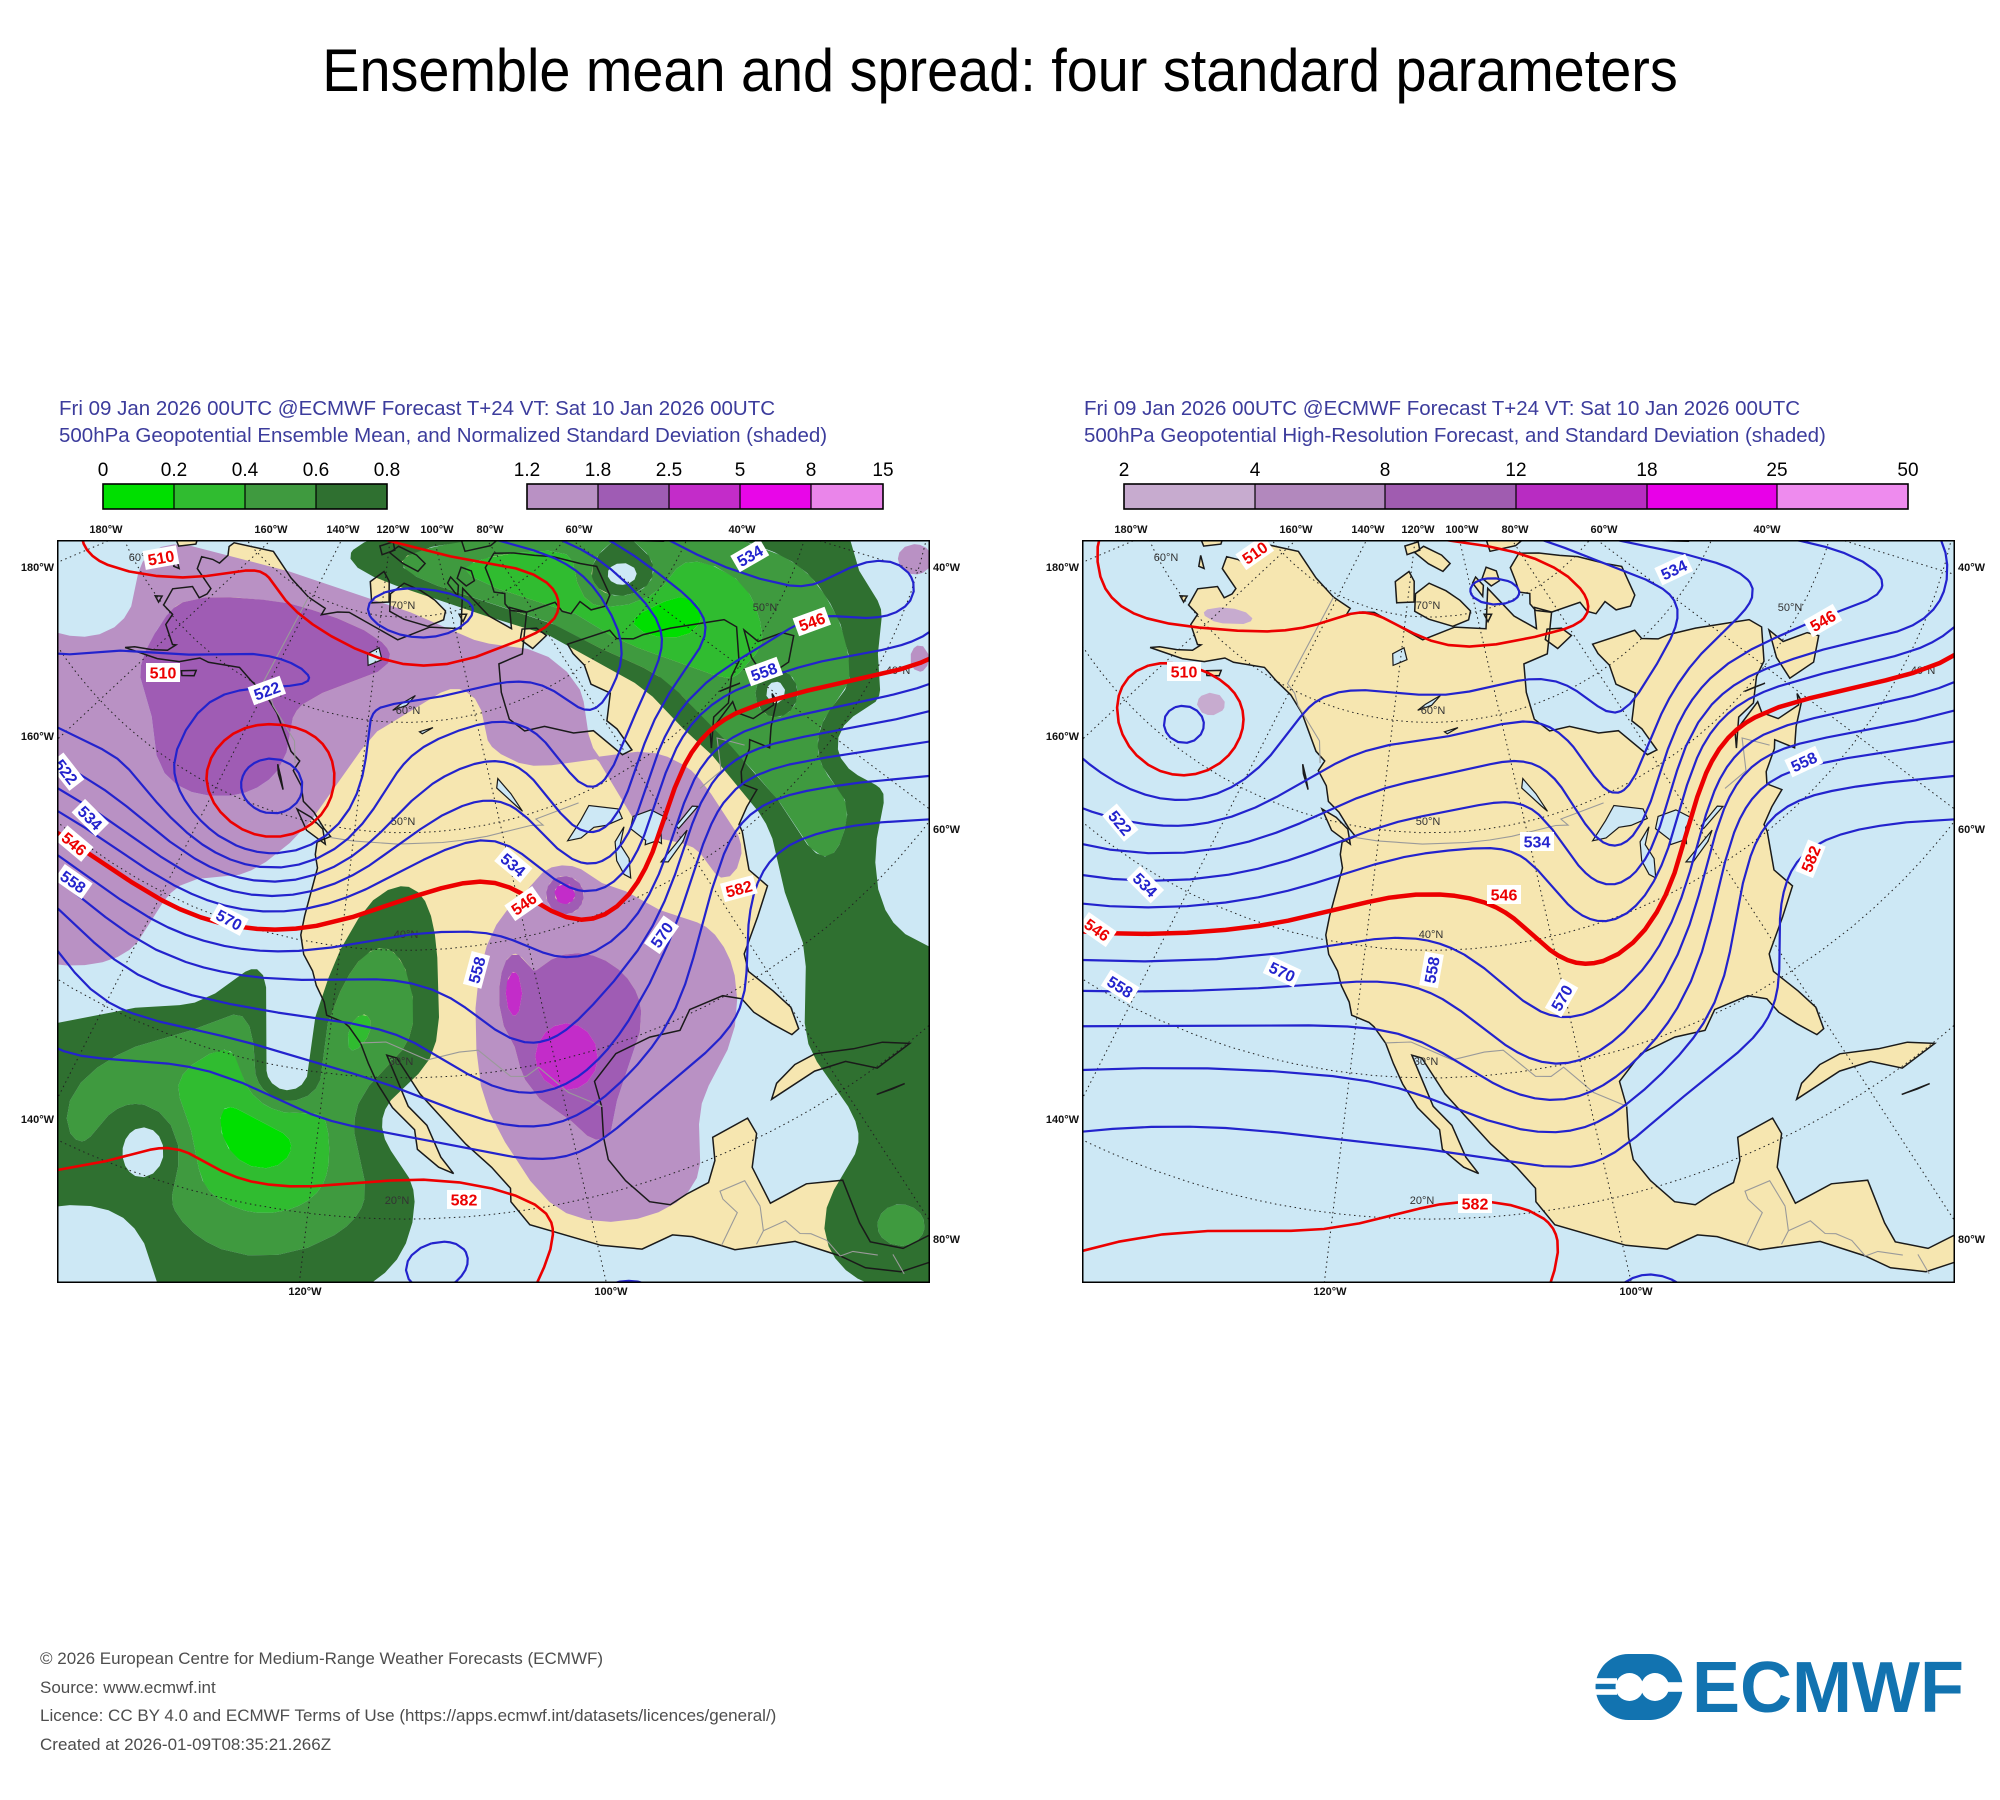  What do you see at coordinates (527, 470) in the screenshot?
I see `svg-text: 1.2` at bounding box center [527, 470].